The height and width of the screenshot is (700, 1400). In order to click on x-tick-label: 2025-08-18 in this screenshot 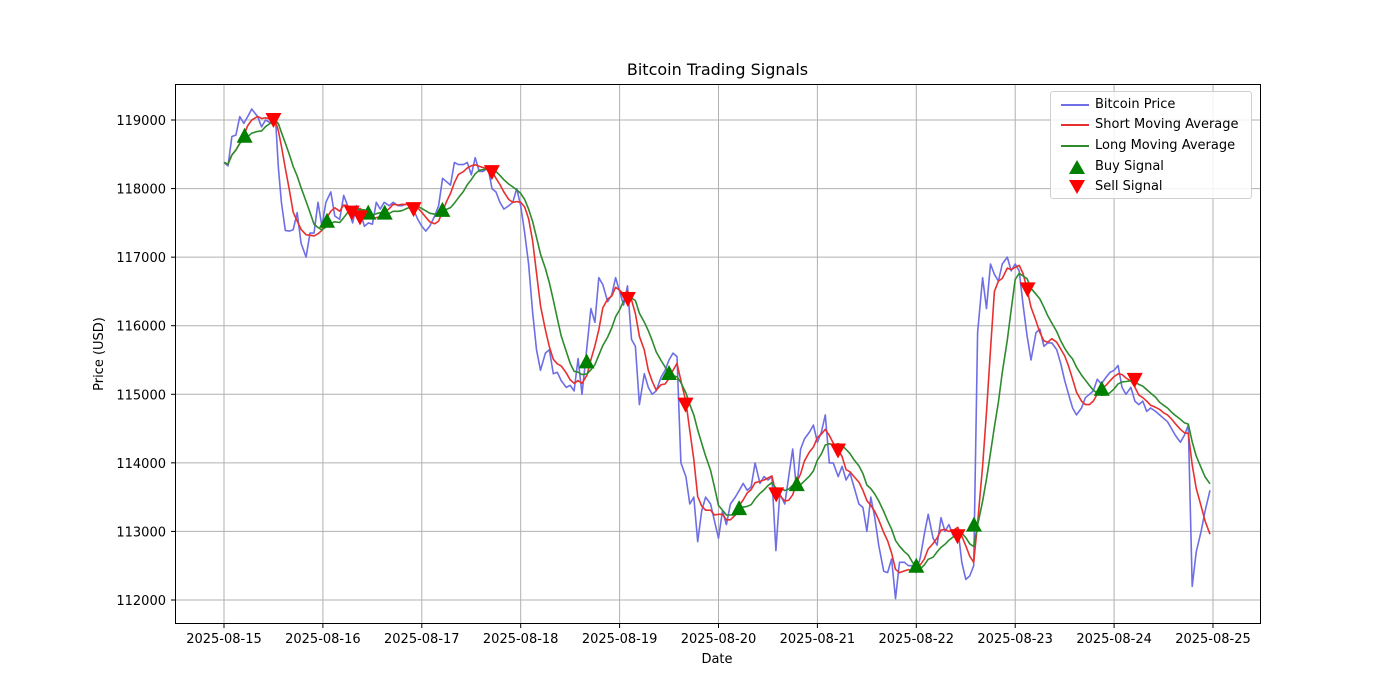, I will do `click(521, 639)`.